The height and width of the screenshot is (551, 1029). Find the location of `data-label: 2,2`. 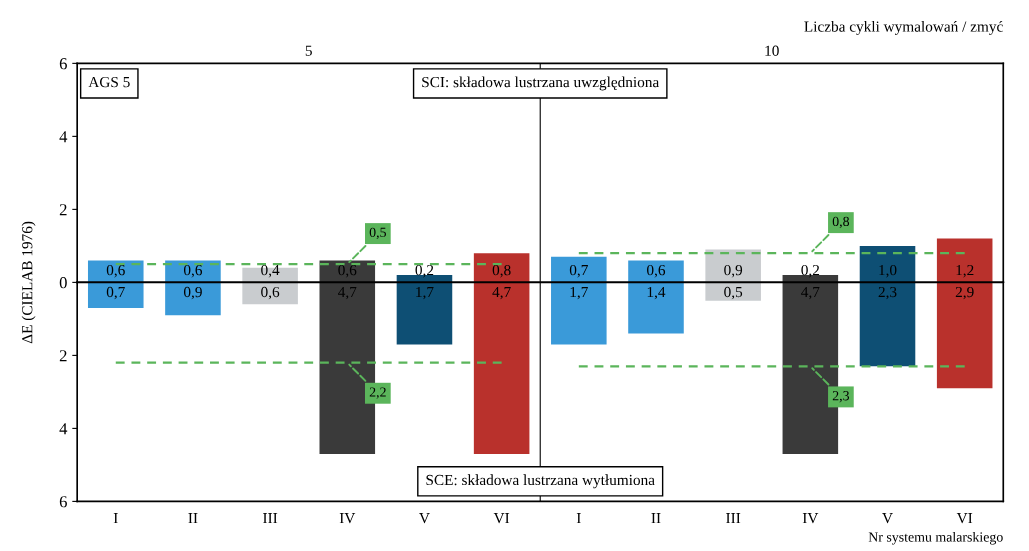

data-label: 2,2 is located at coordinates (377, 393).